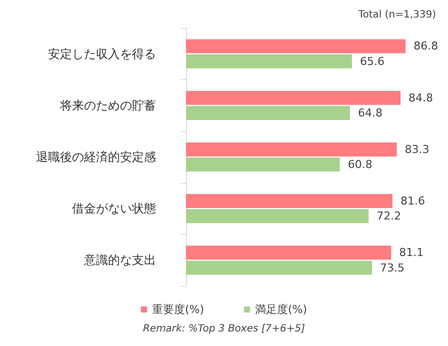 The height and width of the screenshot is (346, 448). Describe the element at coordinates (107, 105) in the screenshot. I see `y-tick-label: 将来のための貯蓄` at that location.